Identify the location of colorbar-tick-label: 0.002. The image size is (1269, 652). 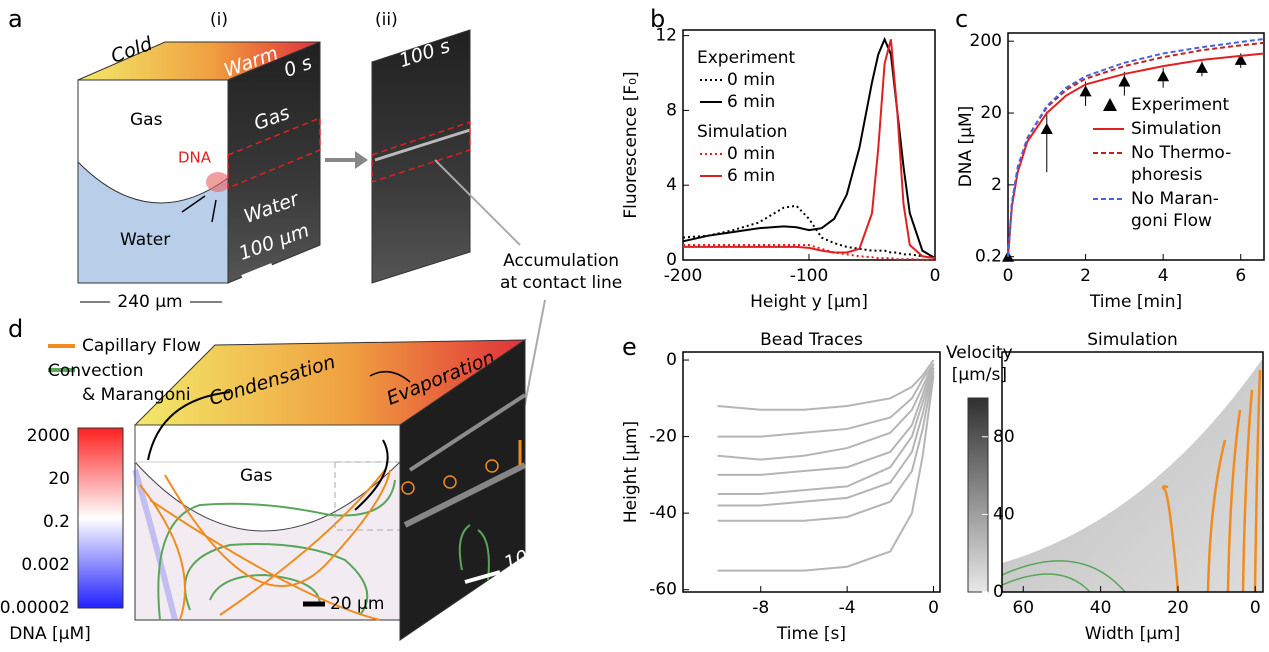
(45, 565).